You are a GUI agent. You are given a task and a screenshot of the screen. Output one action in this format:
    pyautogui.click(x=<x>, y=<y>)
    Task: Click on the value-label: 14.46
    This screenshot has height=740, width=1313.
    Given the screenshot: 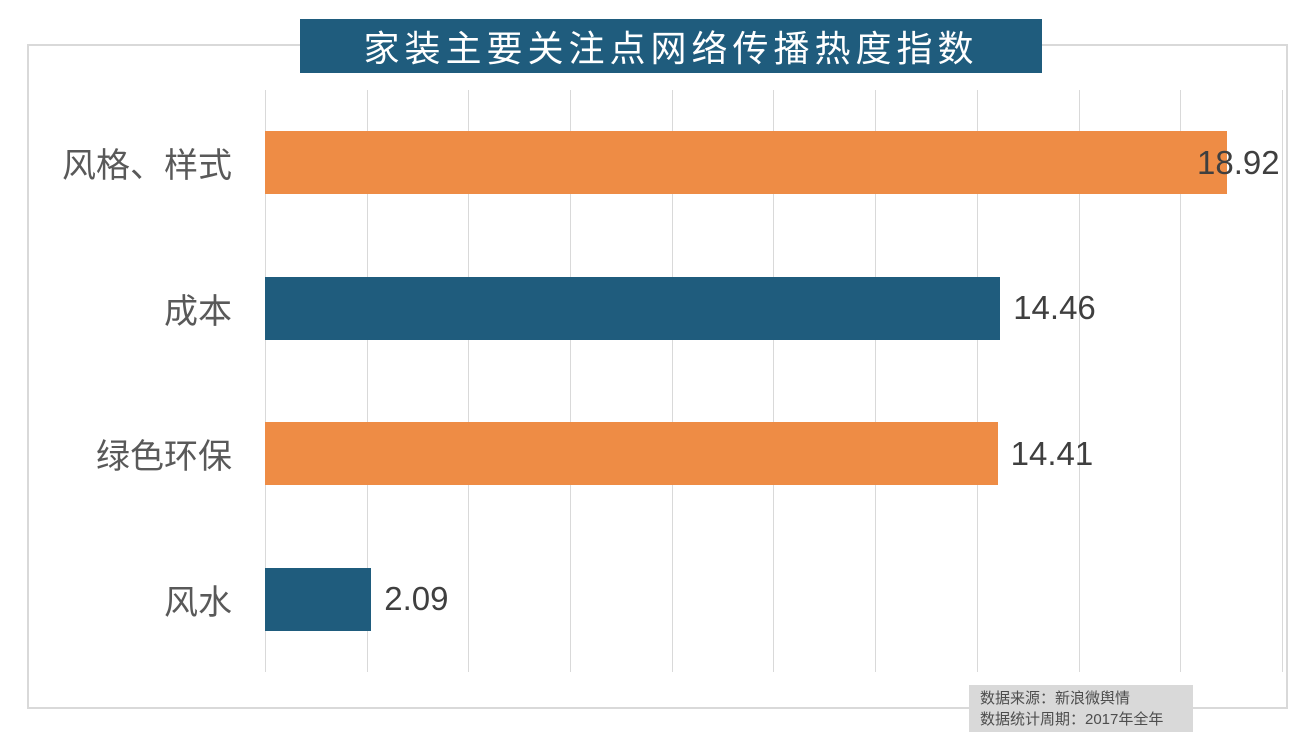 What is the action you would take?
    pyautogui.click(x=1054, y=308)
    